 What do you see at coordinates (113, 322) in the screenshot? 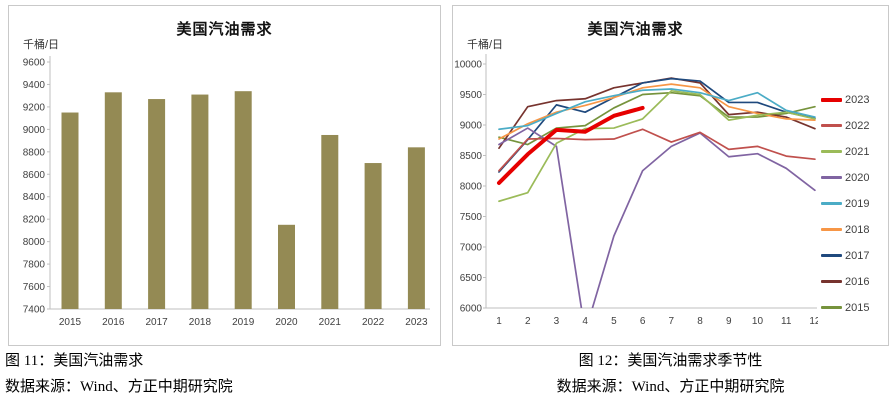
I see `tick-label: 2016` at bounding box center [113, 322].